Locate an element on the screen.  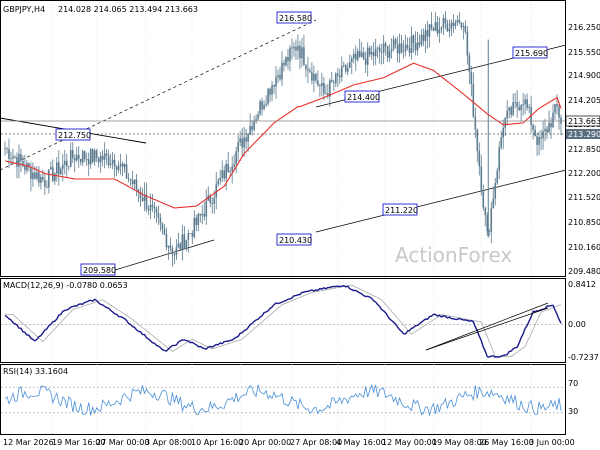
annotation-210-430: 210.430 is located at coordinates (295, 240).